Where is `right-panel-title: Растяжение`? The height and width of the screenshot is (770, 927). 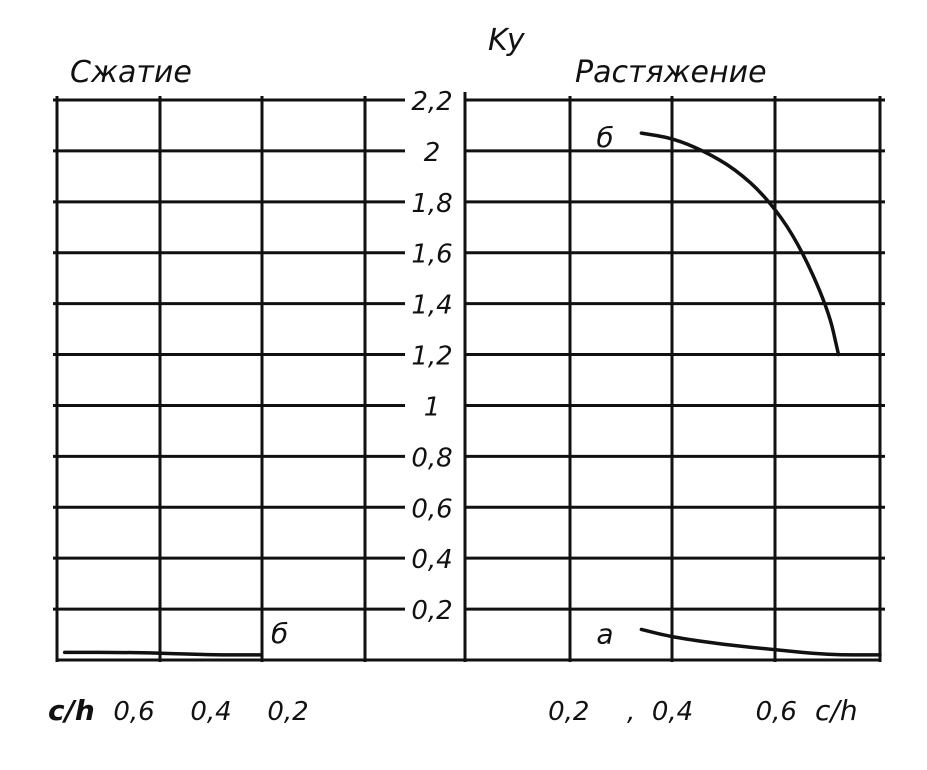 right-panel-title: Растяжение is located at coordinates (671, 72).